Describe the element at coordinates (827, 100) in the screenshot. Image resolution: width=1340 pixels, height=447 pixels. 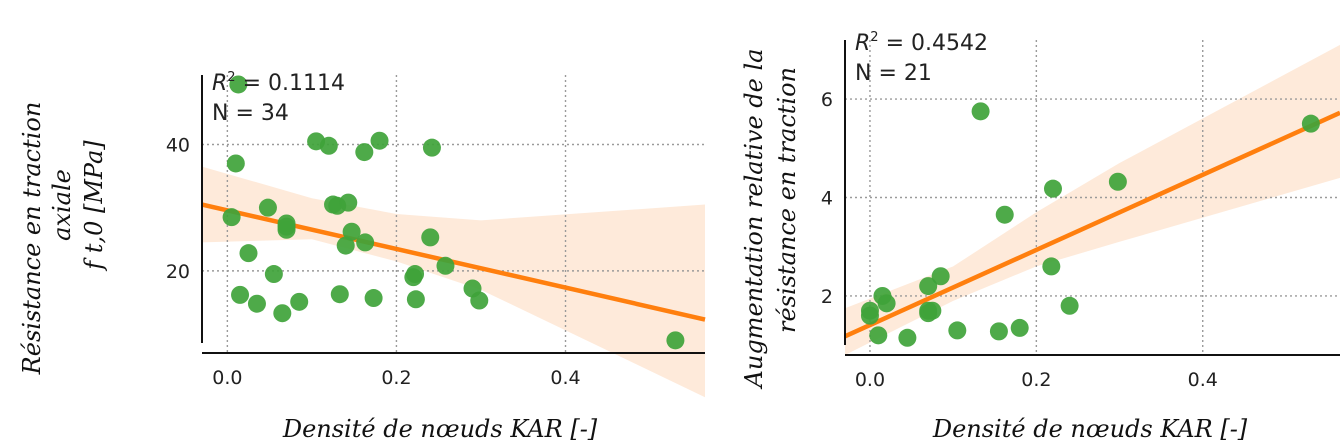
I see `y-tick-label: 6` at that location.